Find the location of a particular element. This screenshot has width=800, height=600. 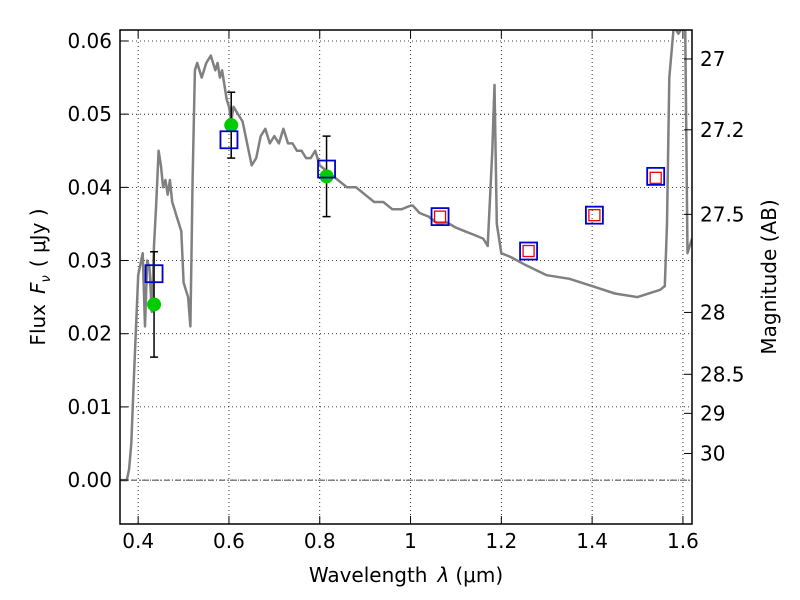

y2-tick-label: 28.5 is located at coordinates (722, 374).